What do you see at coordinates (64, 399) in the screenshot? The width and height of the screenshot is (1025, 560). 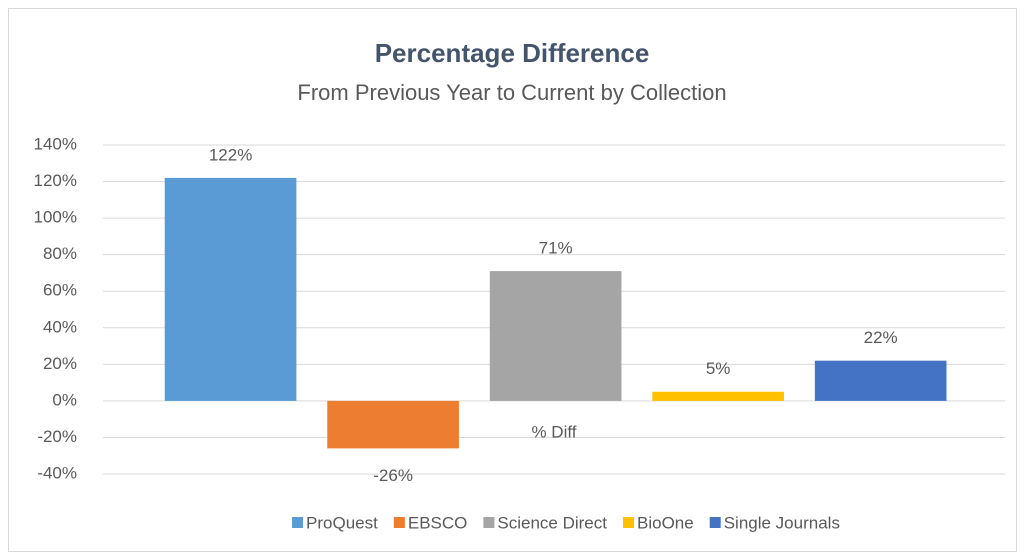 I see `y-tick-label: 0%` at bounding box center [64, 399].